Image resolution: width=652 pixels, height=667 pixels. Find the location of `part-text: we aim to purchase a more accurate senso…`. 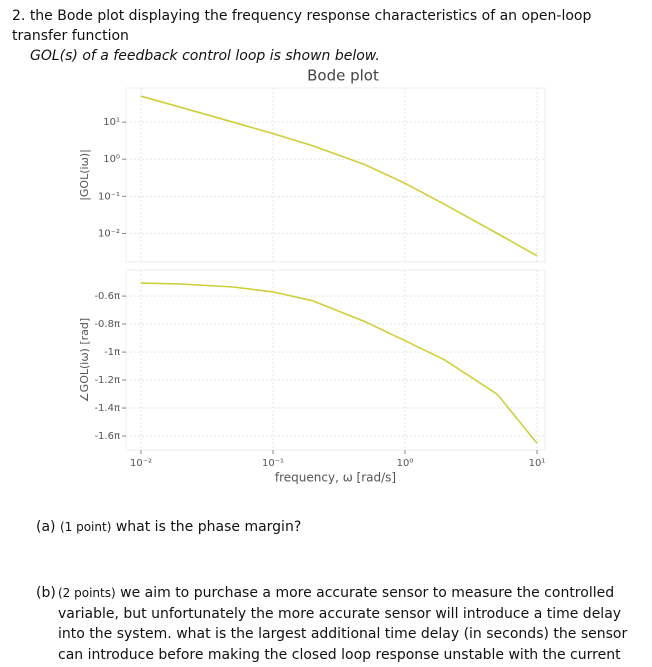

part-text: we aim to purchase a more accurate senso… is located at coordinates (343, 624).